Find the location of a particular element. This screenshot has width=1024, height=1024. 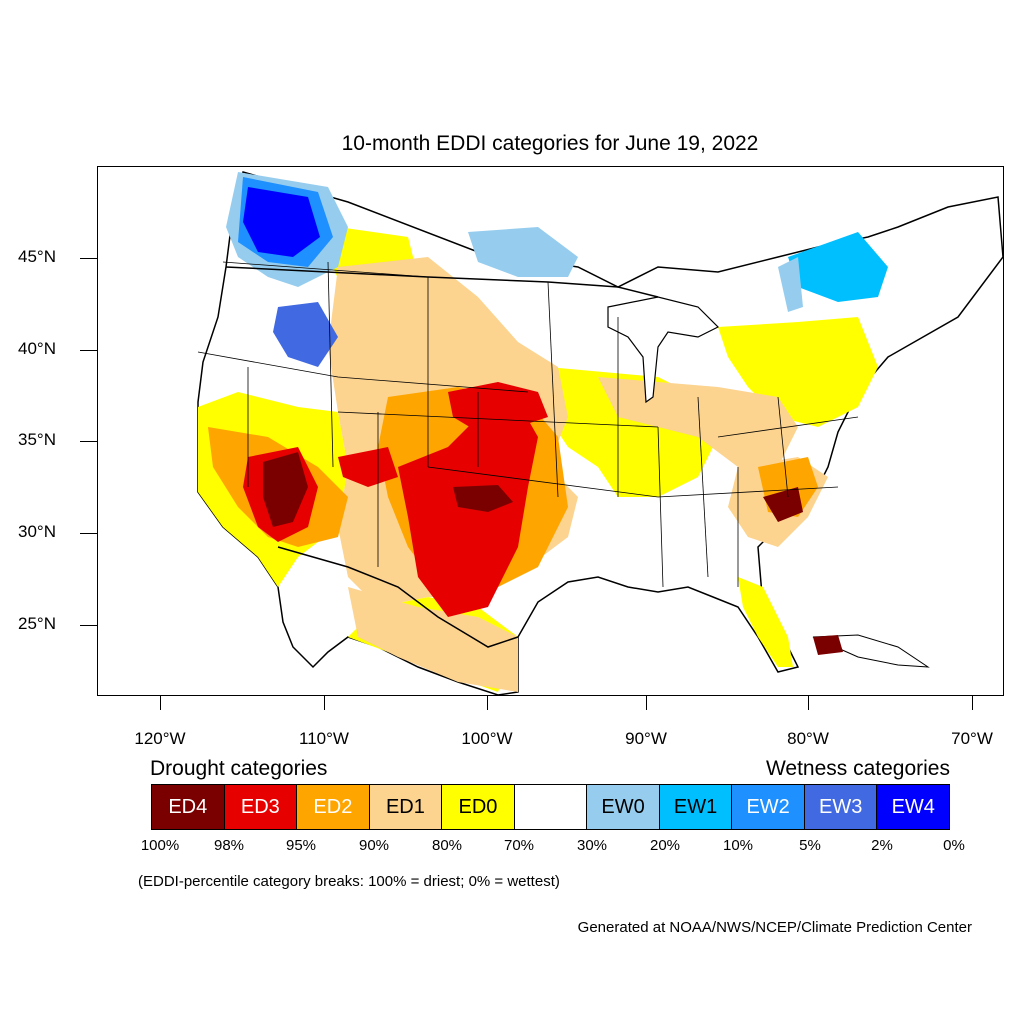

legend-label-ew4: EW4 is located at coordinates (913, 806).